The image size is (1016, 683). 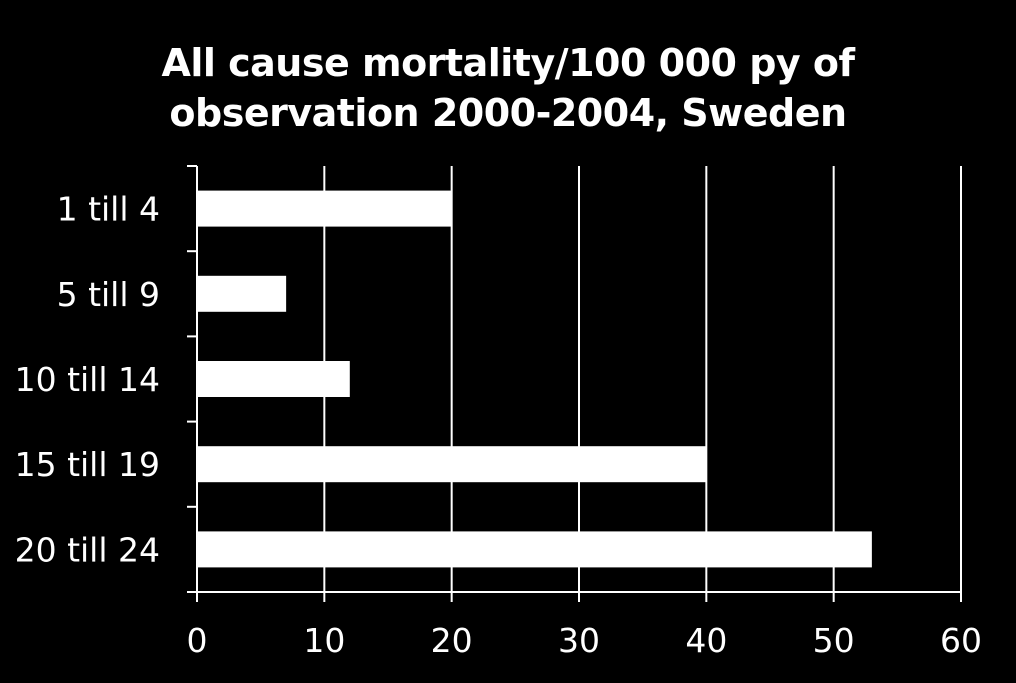 I want to click on x-tick-label-1: 10, so click(x=324, y=640).